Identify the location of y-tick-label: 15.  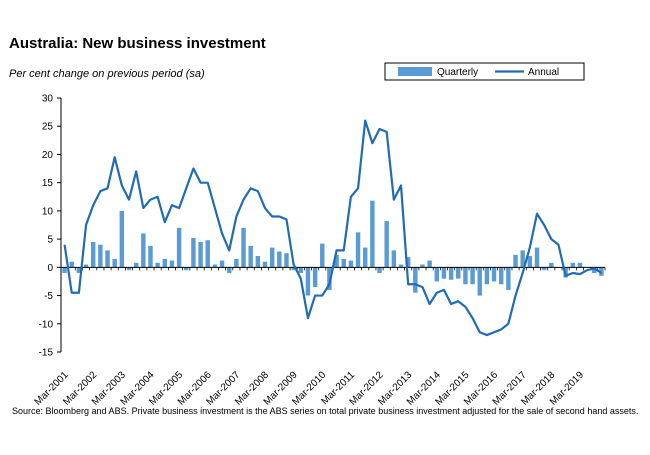
(48, 183).